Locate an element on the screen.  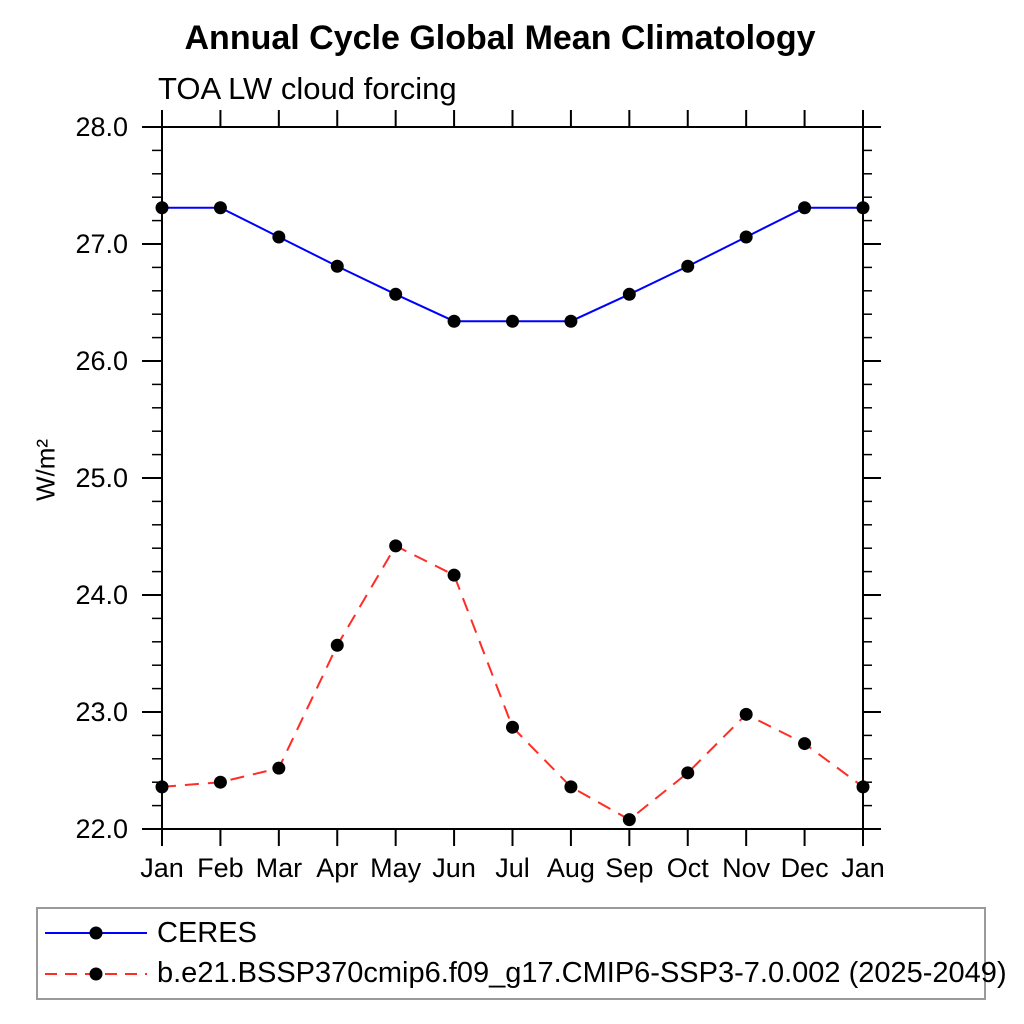
svg-text: 24.0 is located at coordinates (101, 595).